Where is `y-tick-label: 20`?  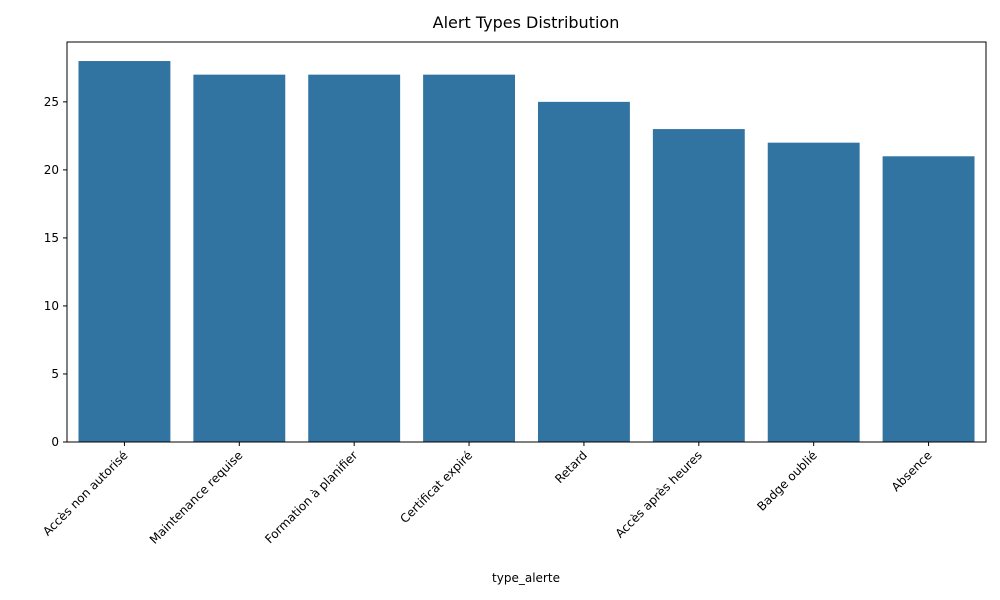 y-tick-label: 20 is located at coordinates (51, 170).